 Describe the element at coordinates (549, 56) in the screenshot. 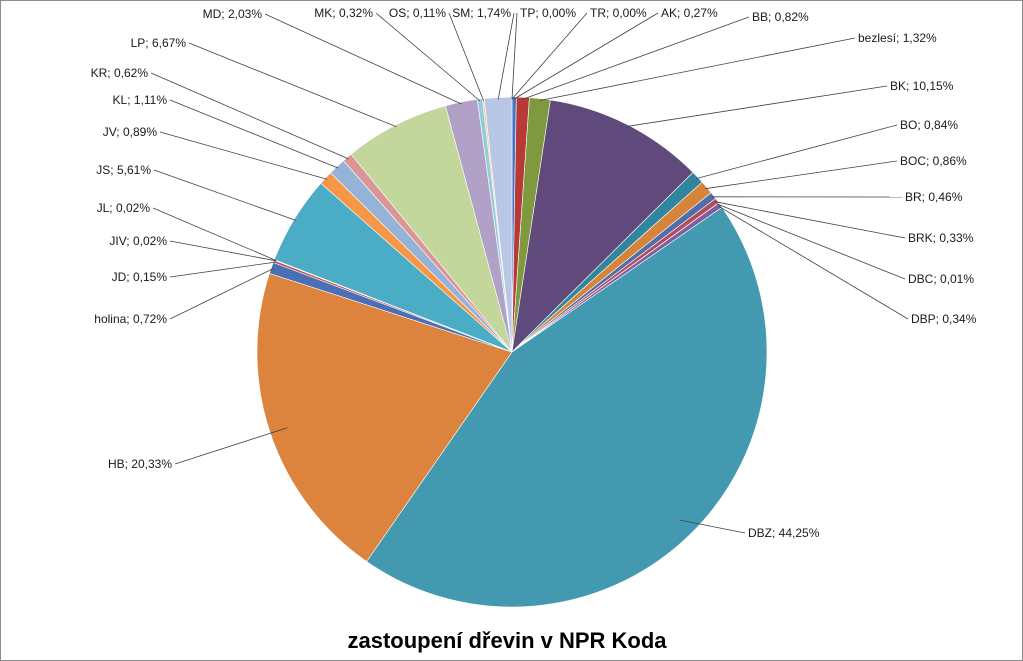

I see `leader-line-tr` at that location.